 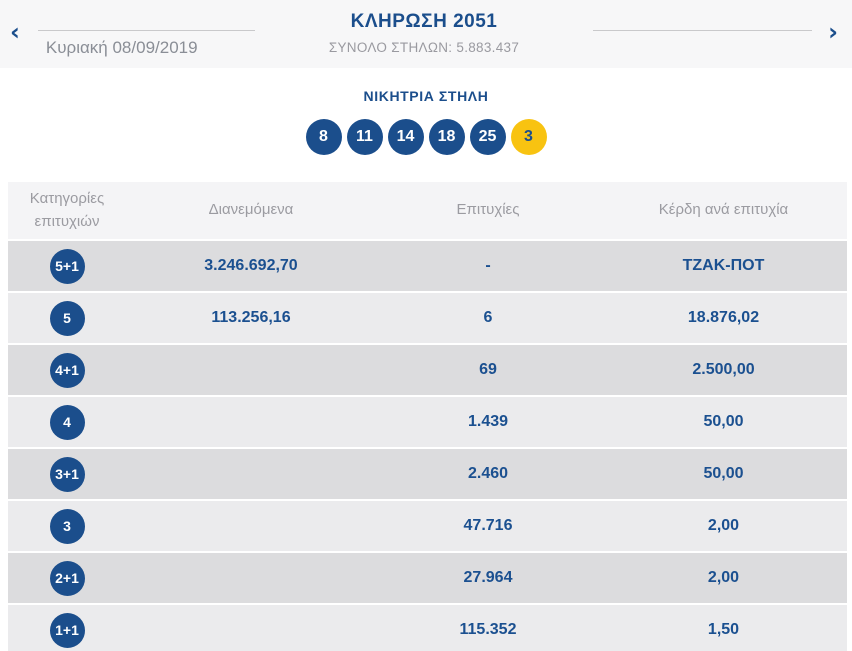 What do you see at coordinates (488, 525) in the screenshot?
I see `wins-value: 47.716` at bounding box center [488, 525].